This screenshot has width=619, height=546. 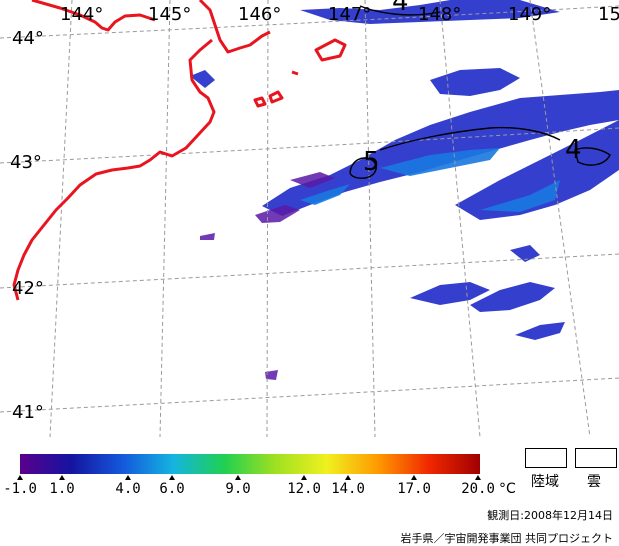 What do you see at coordinates (28, 412) in the screenshot?
I see `lat-label-41: 41°` at bounding box center [28, 412].